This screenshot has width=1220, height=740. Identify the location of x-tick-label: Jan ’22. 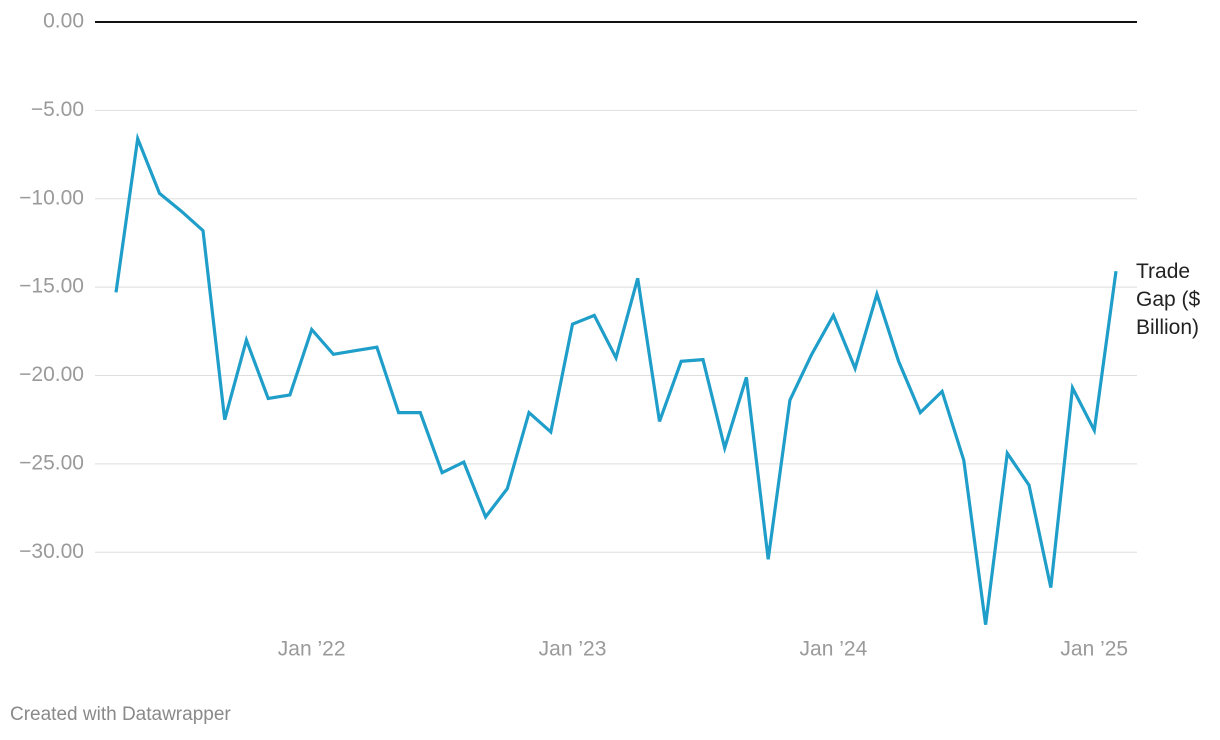
(312, 649).